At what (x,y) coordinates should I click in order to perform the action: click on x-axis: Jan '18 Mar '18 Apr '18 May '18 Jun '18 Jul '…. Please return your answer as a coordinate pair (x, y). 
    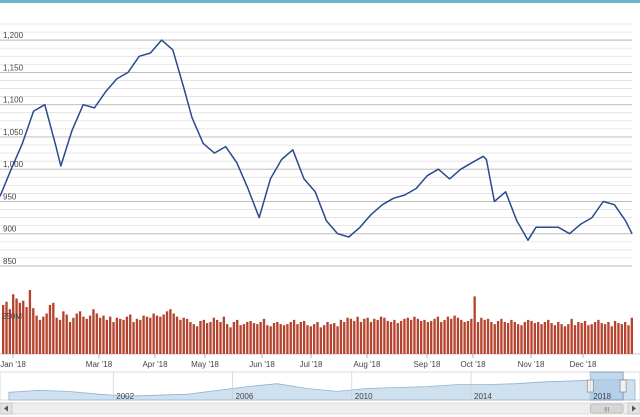
    Looking at the image, I should click on (298, 361).